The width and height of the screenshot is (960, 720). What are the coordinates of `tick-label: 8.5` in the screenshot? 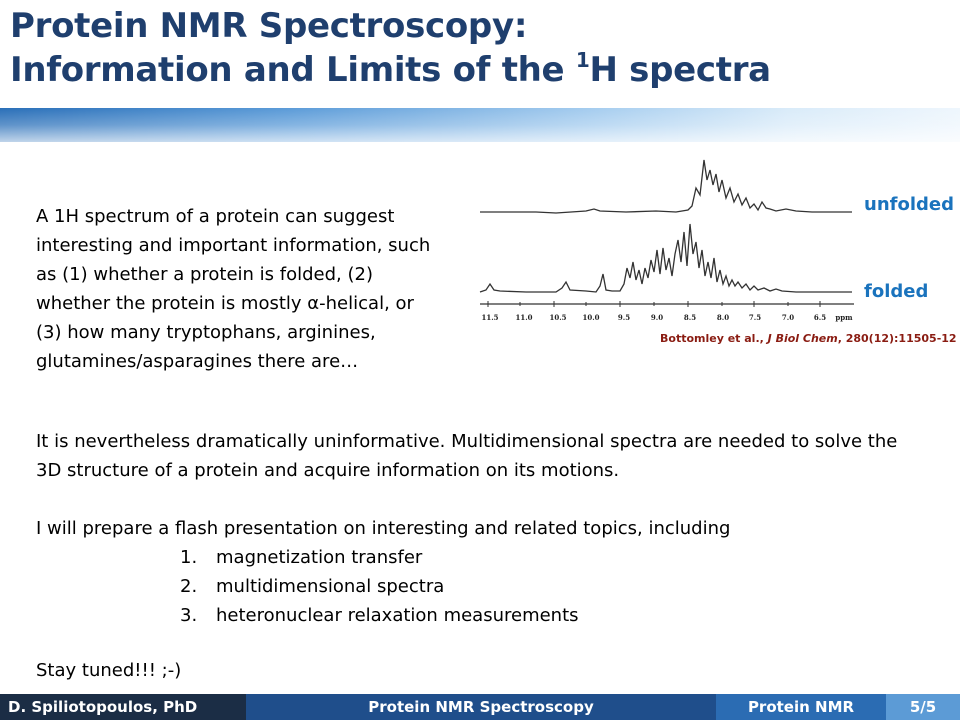 It's located at (690, 317).